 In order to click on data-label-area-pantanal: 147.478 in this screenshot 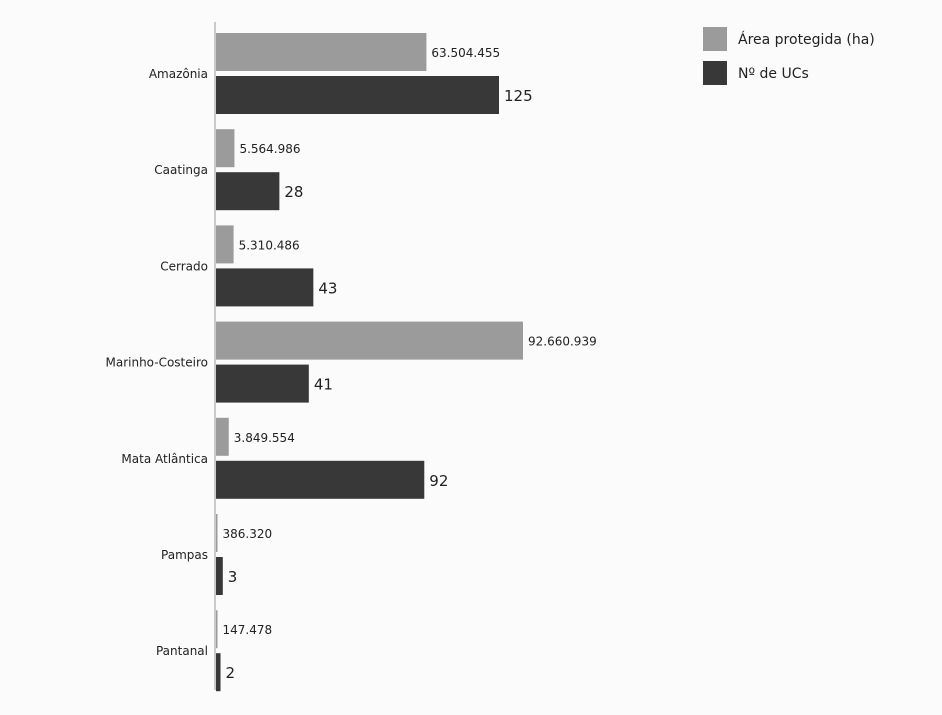, I will do `click(248, 630)`.